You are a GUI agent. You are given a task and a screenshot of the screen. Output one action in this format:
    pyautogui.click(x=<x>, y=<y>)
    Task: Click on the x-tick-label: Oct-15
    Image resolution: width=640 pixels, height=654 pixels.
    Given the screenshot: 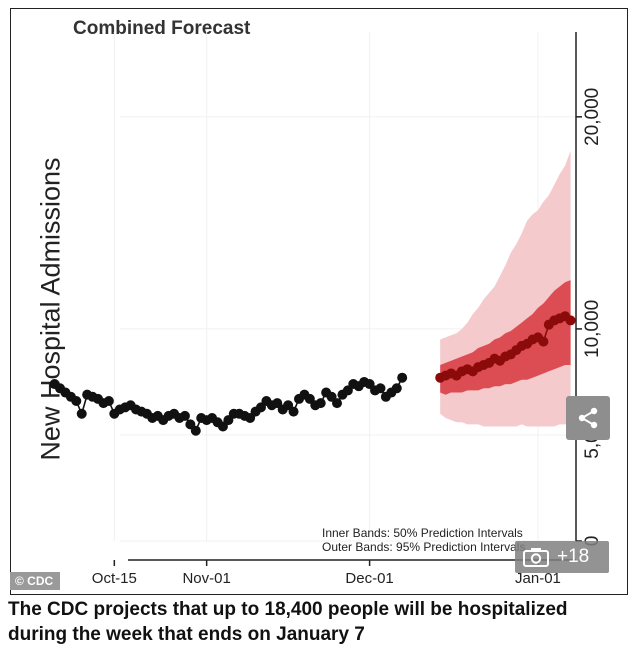 What is the action you would take?
    pyautogui.click(x=114, y=578)
    